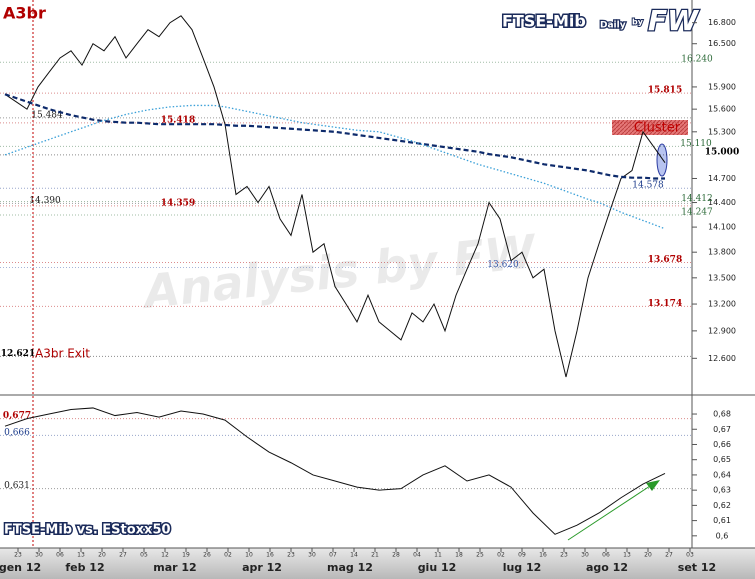  What do you see at coordinates (722, 86) in the screenshot?
I see `y-tick-label: 15.900` at bounding box center [722, 86].